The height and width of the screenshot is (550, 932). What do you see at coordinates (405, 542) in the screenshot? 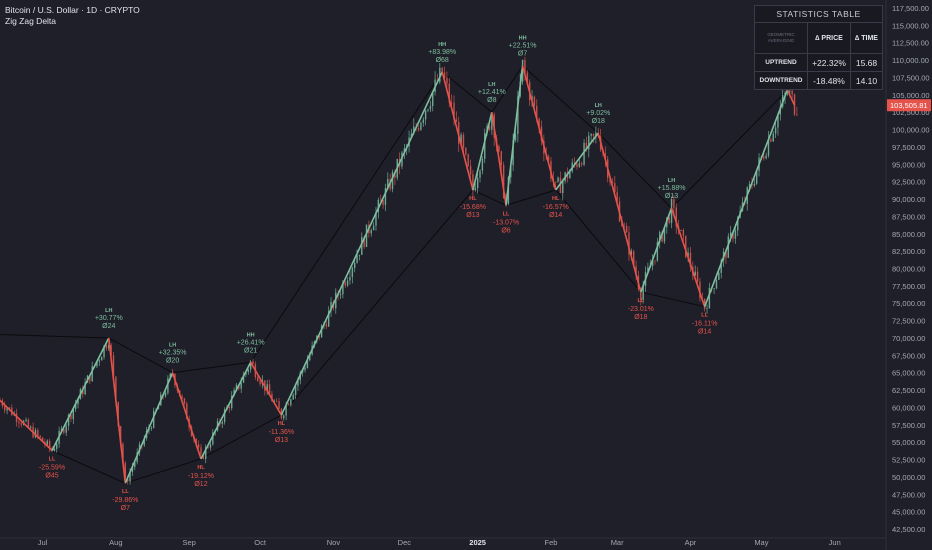
I see `time-tick-label: Dec` at bounding box center [405, 542].